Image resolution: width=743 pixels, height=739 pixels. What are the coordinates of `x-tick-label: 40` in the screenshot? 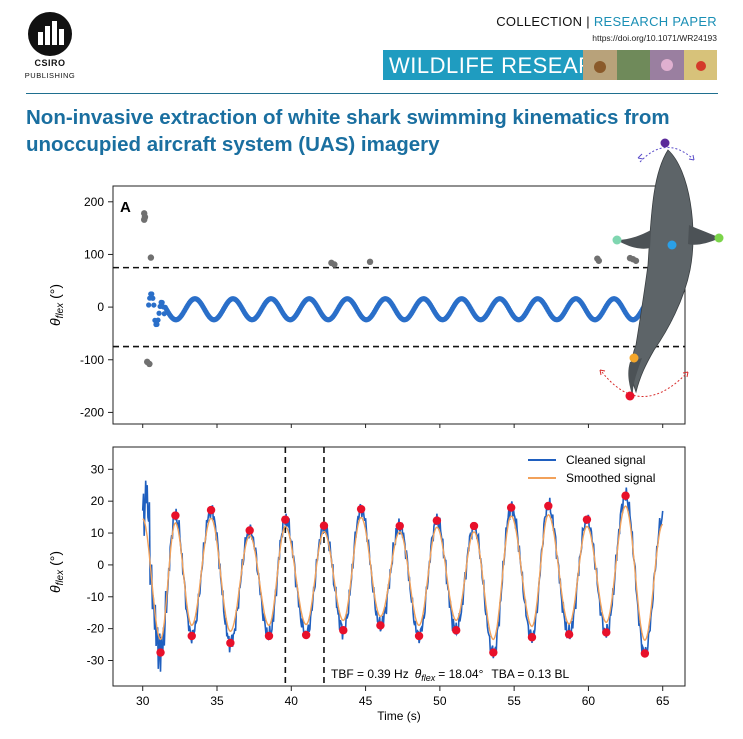 It's located at (292, 701).